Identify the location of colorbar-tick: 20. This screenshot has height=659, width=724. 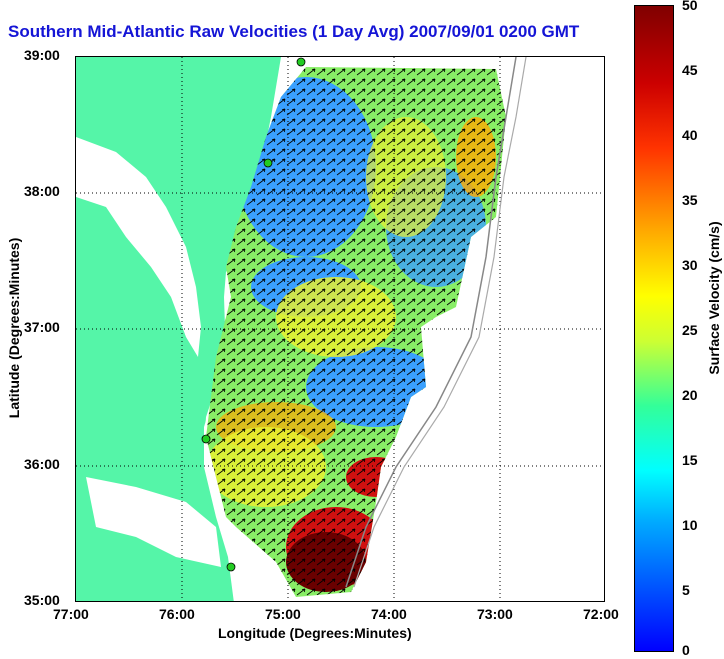
(690, 395).